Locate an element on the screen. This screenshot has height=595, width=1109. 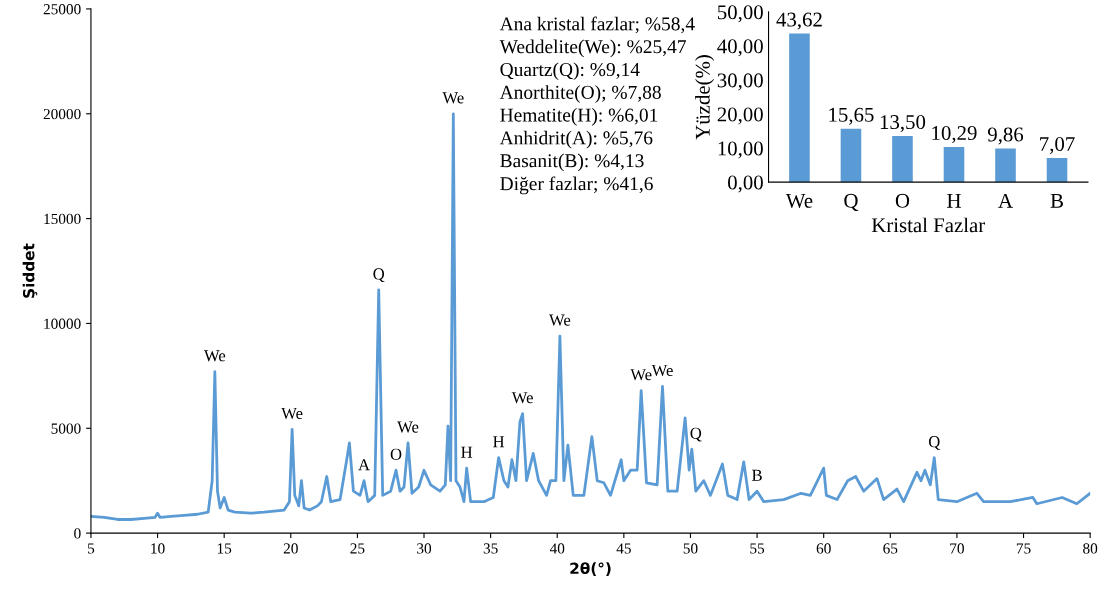
x-axis-title: Kristal Fazlar is located at coordinates (928, 225).